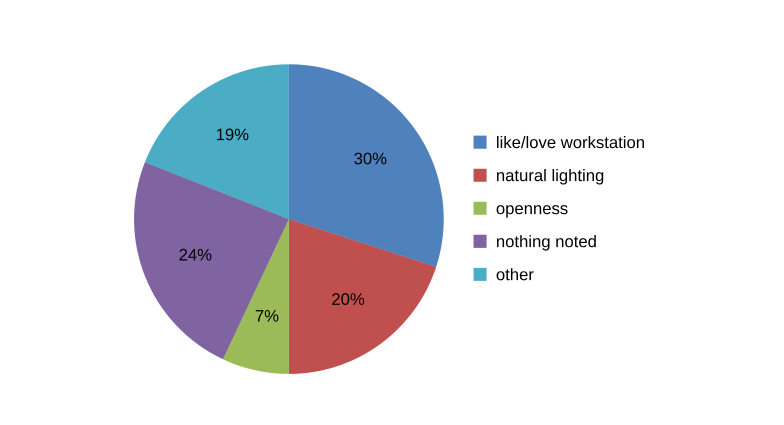  I want to click on data-label: 30%, so click(370, 158).